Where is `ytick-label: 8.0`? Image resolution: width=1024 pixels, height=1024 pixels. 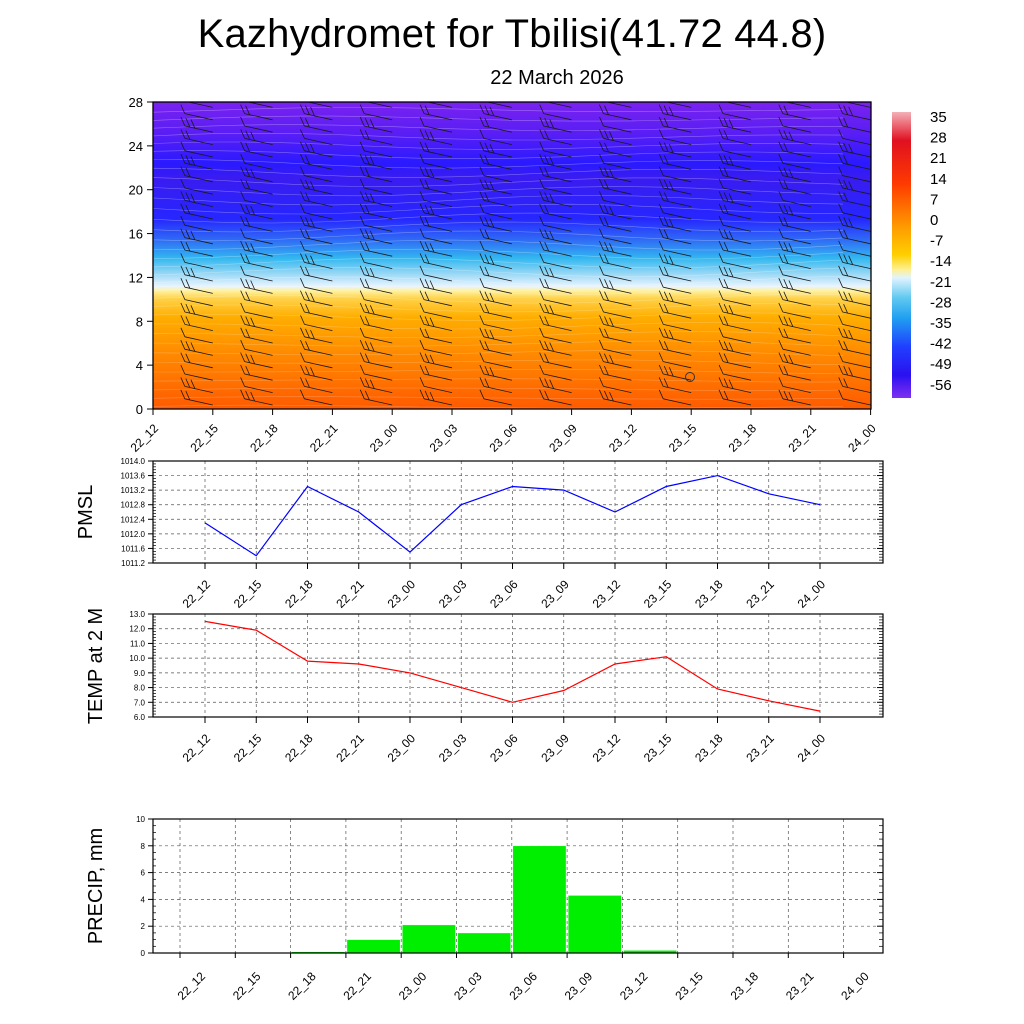
ytick-label: 8.0 is located at coordinates (140, 688).